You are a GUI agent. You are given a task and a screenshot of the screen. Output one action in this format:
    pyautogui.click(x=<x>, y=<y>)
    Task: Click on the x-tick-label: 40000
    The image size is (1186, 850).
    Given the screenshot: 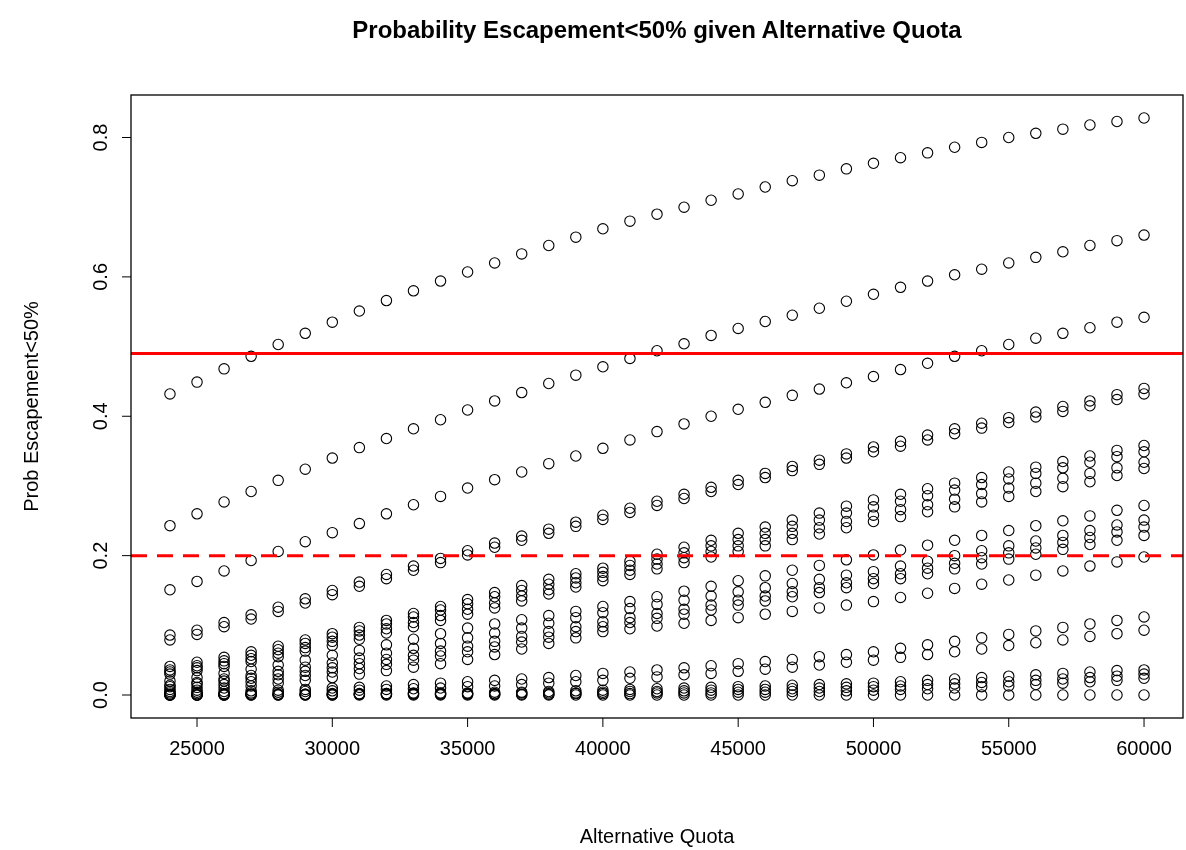 What is the action you would take?
    pyautogui.click(x=603, y=748)
    